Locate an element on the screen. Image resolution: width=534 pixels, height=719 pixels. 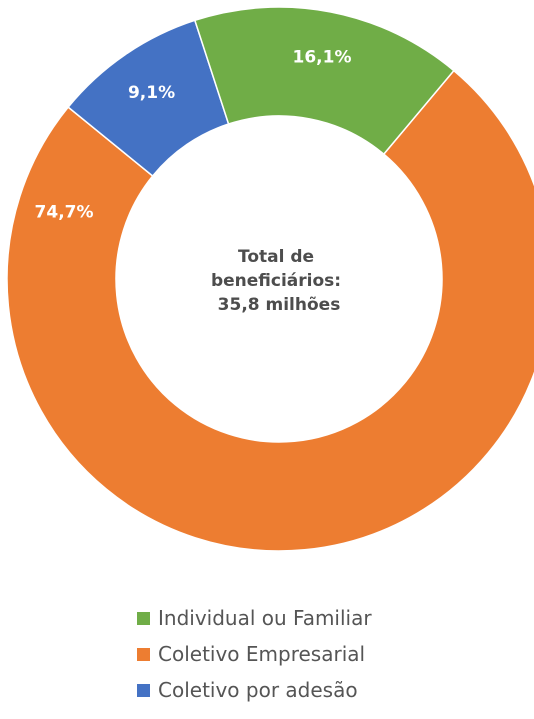
legend-swatch-individual-ou-familiar is located at coordinates (143, 618).